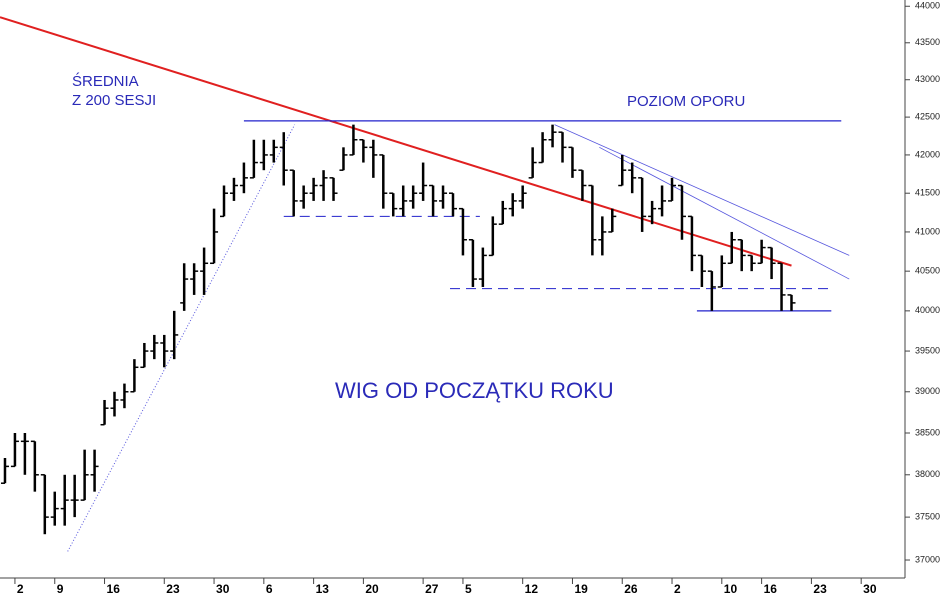 The image size is (948, 593). I want to click on annotation: POZIOM OPORU, so click(686, 101).